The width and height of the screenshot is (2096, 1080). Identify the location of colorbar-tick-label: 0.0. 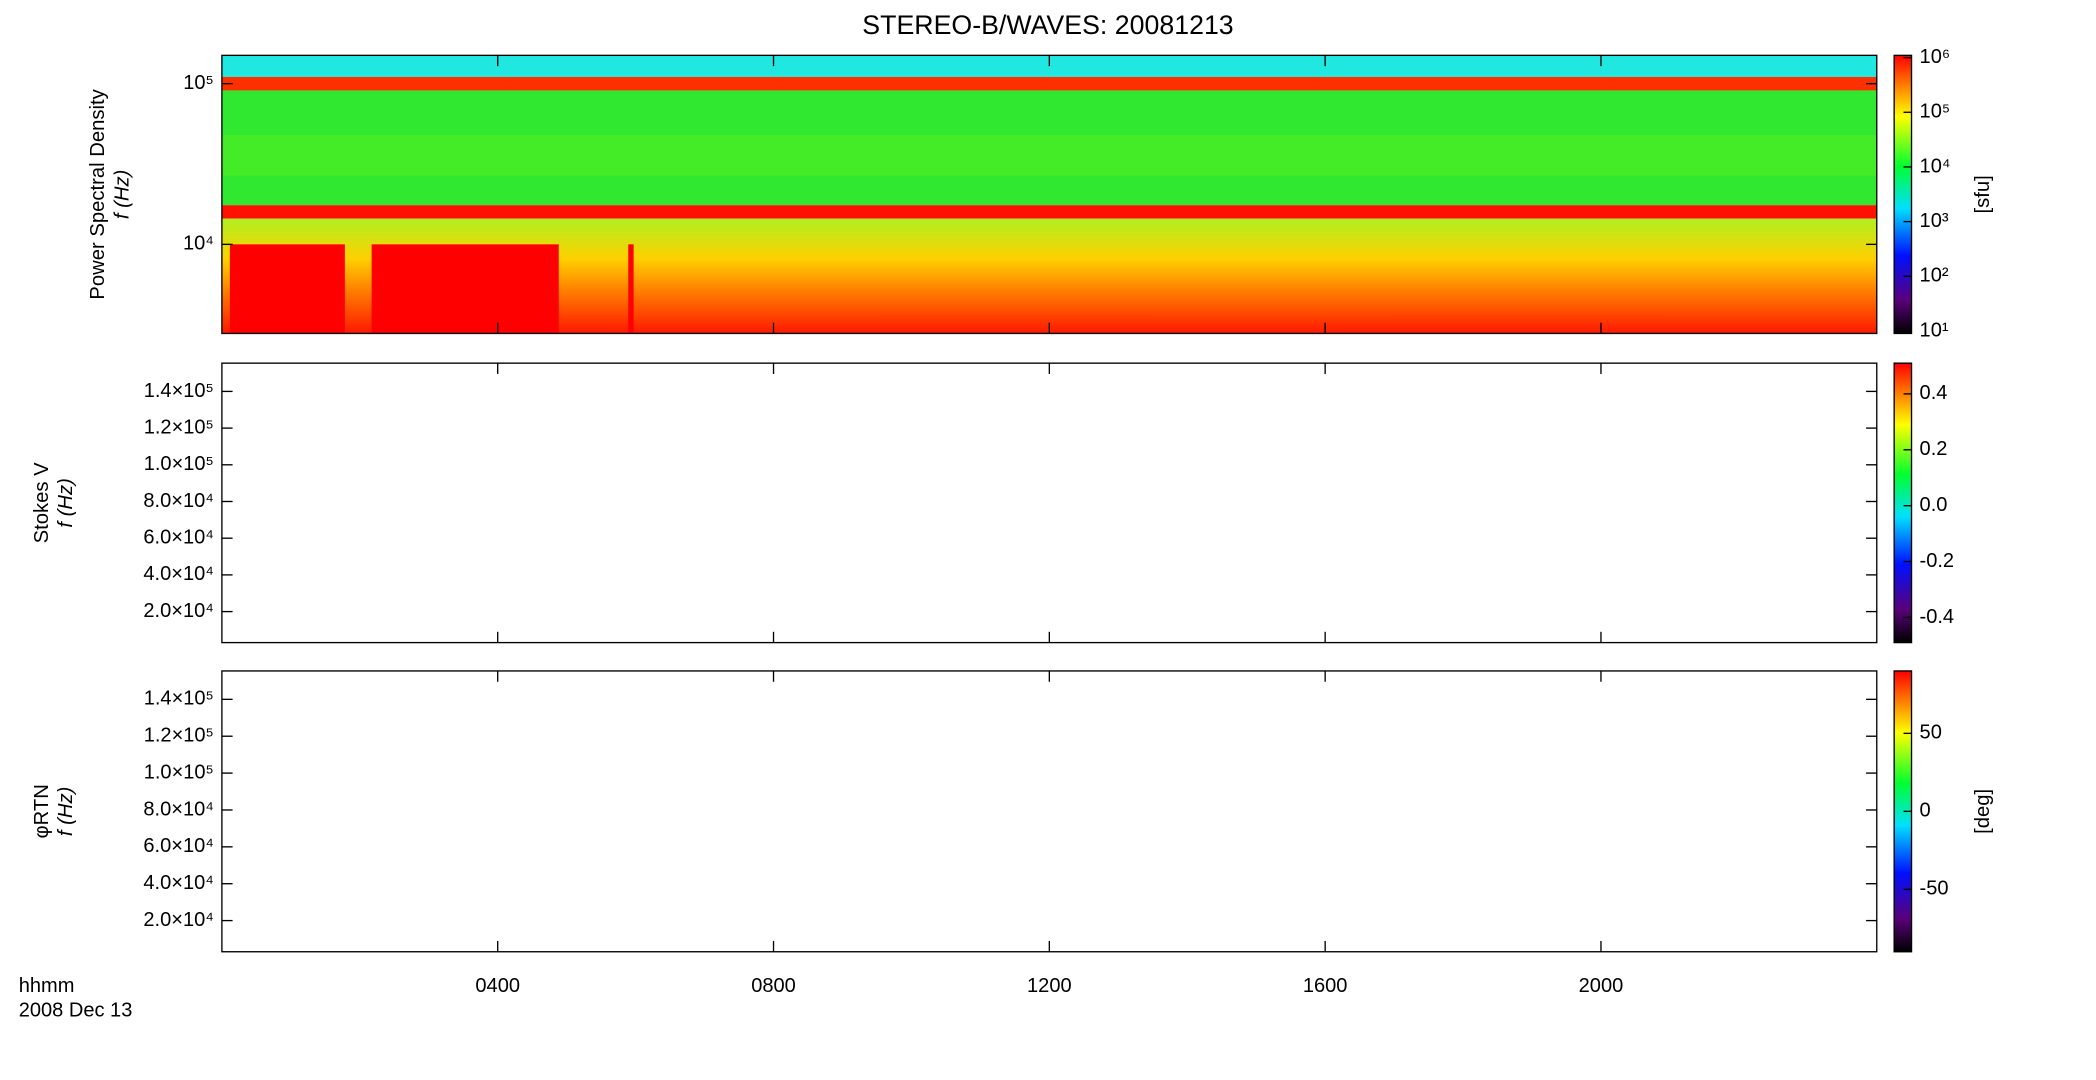
(1934, 505).